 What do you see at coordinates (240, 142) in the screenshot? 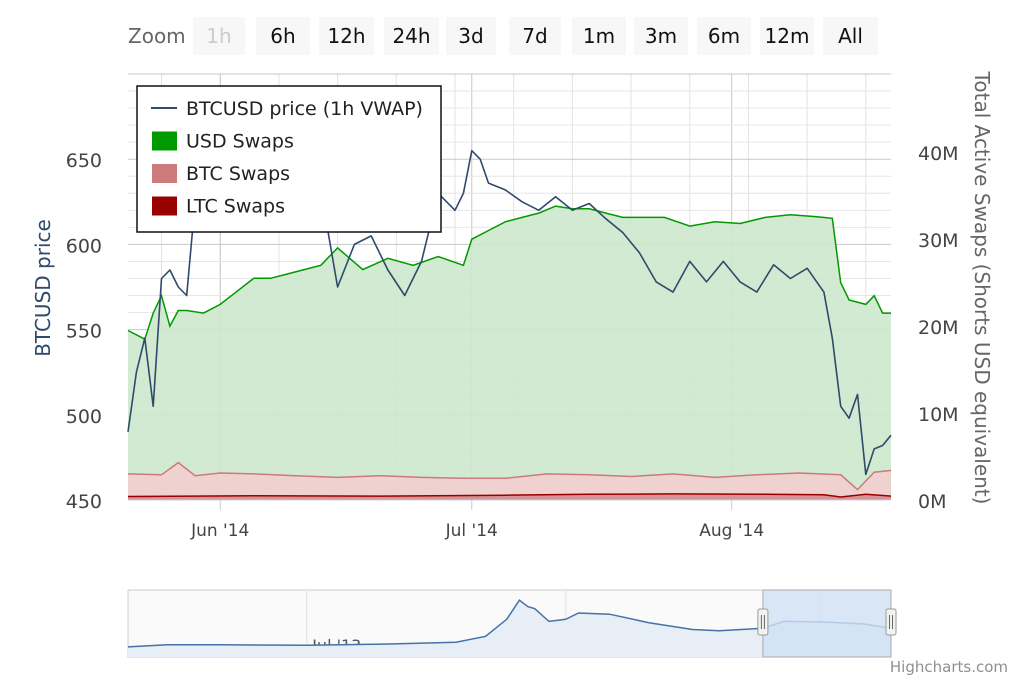
I see `legend-item-label: USD Swaps` at bounding box center [240, 142].